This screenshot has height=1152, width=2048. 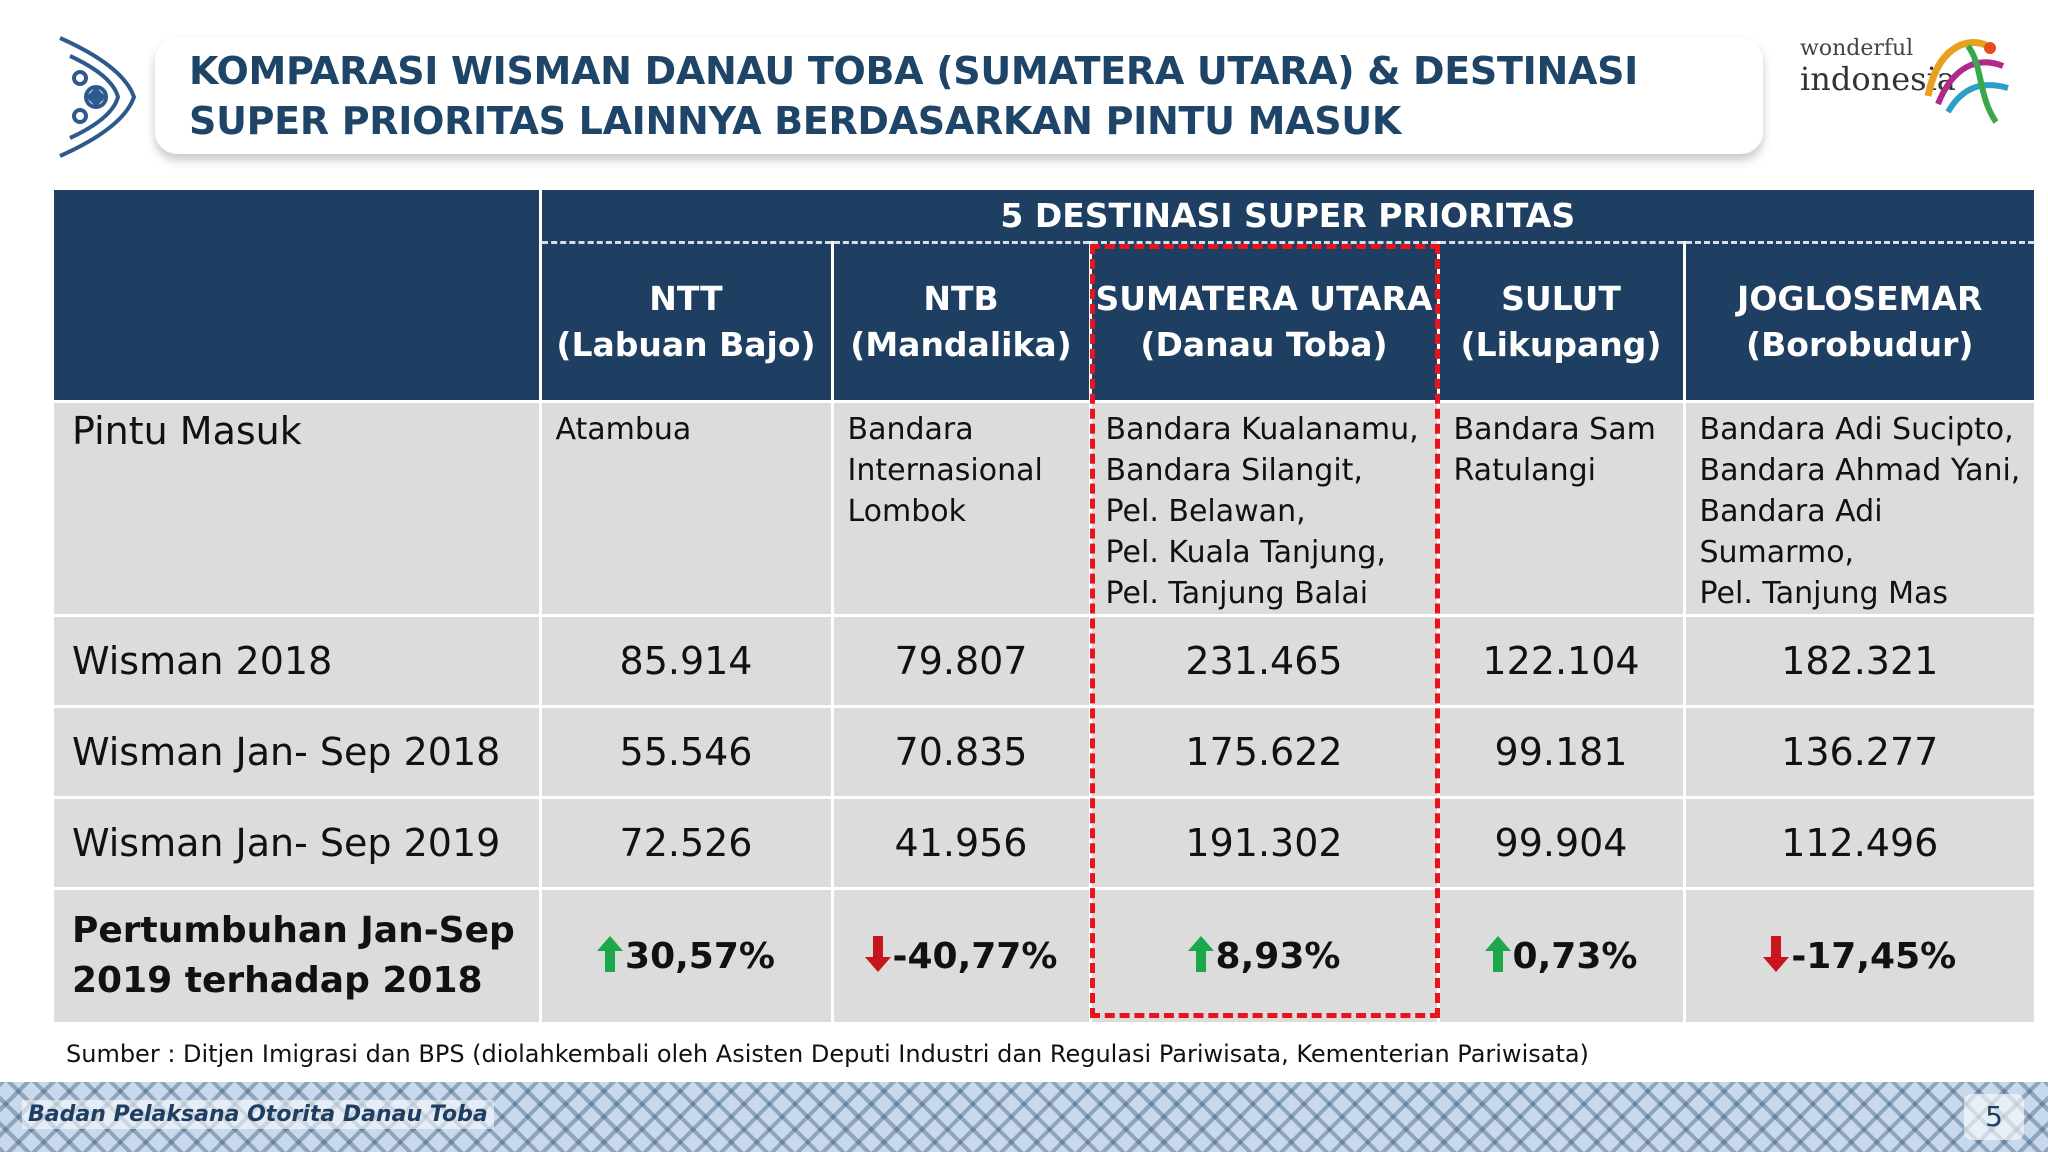 What do you see at coordinates (297, 842) in the screenshot?
I see `row-label: Wisman Jan- Sep 2019` at bounding box center [297, 842].